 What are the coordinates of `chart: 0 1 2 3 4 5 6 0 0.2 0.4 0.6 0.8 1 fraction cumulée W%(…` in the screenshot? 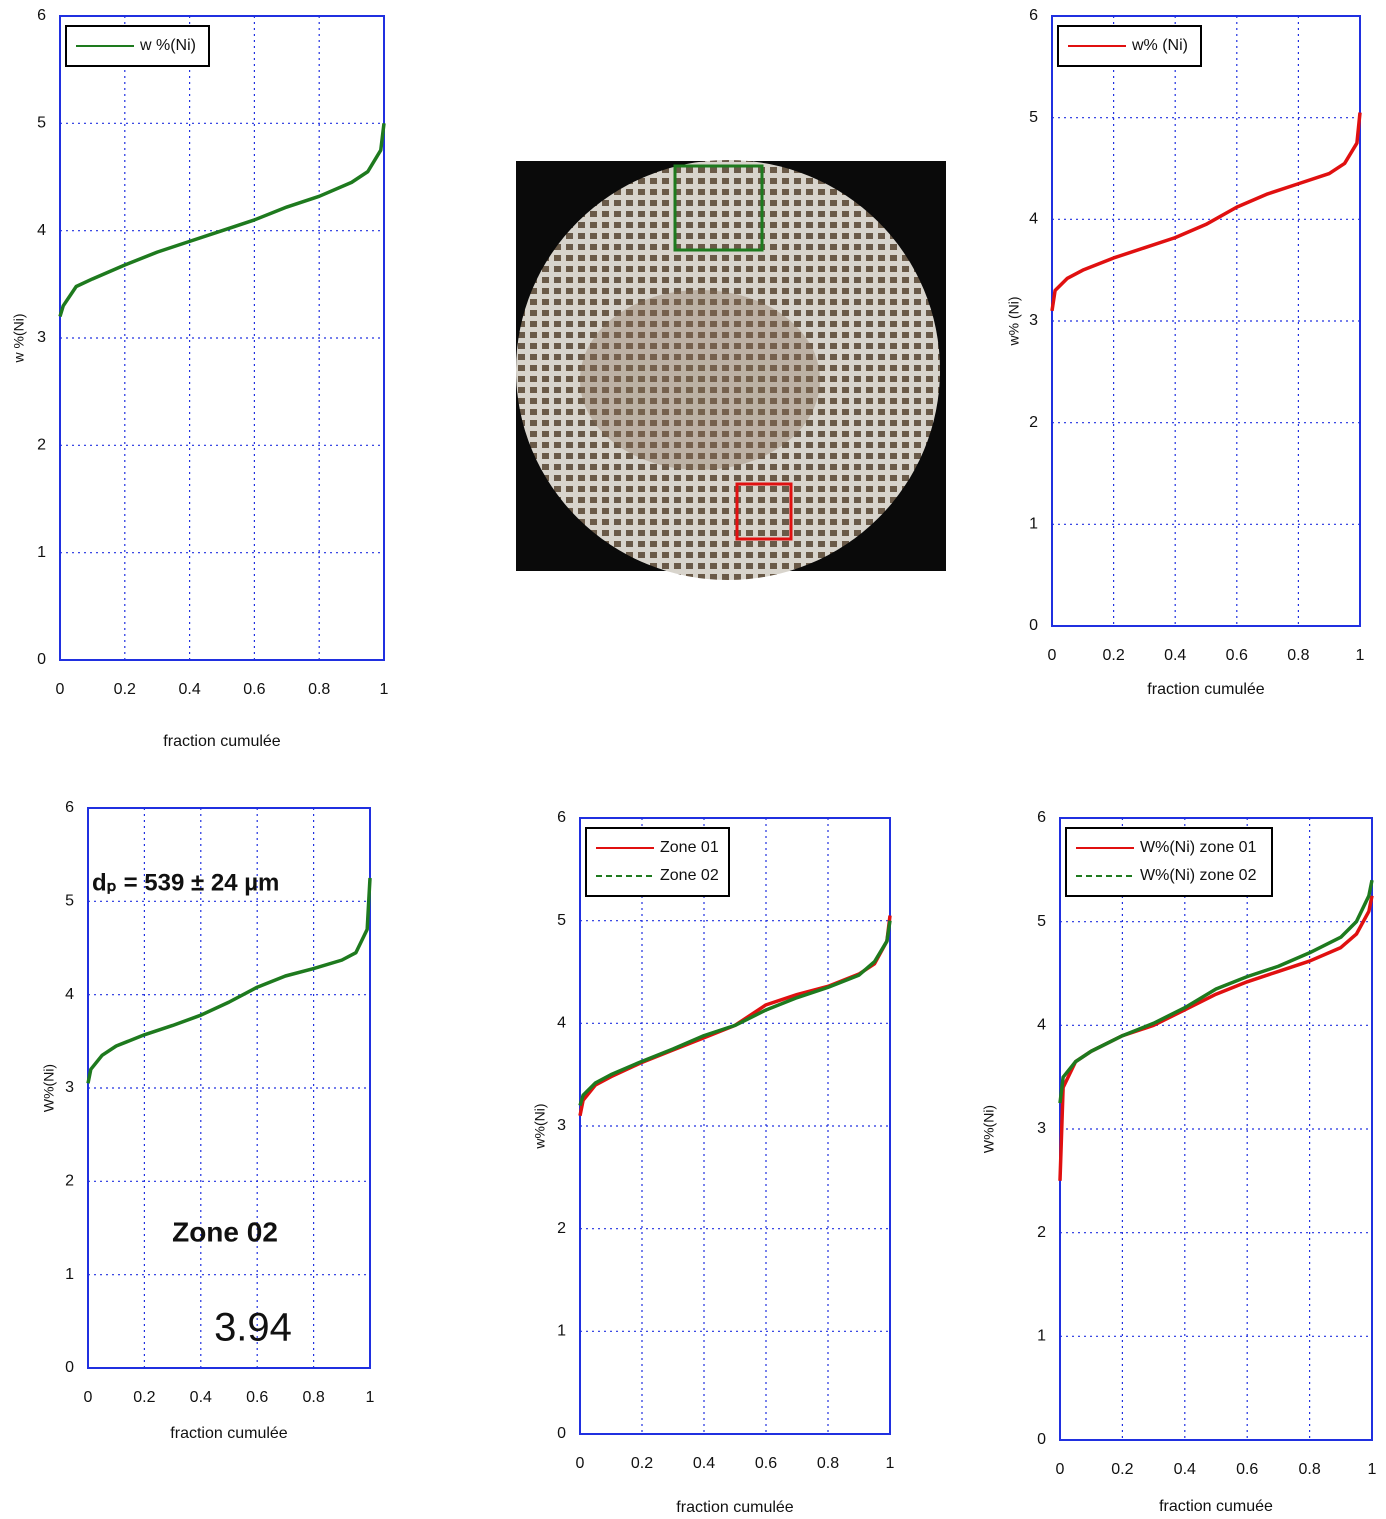 It's located at (208, 1120).